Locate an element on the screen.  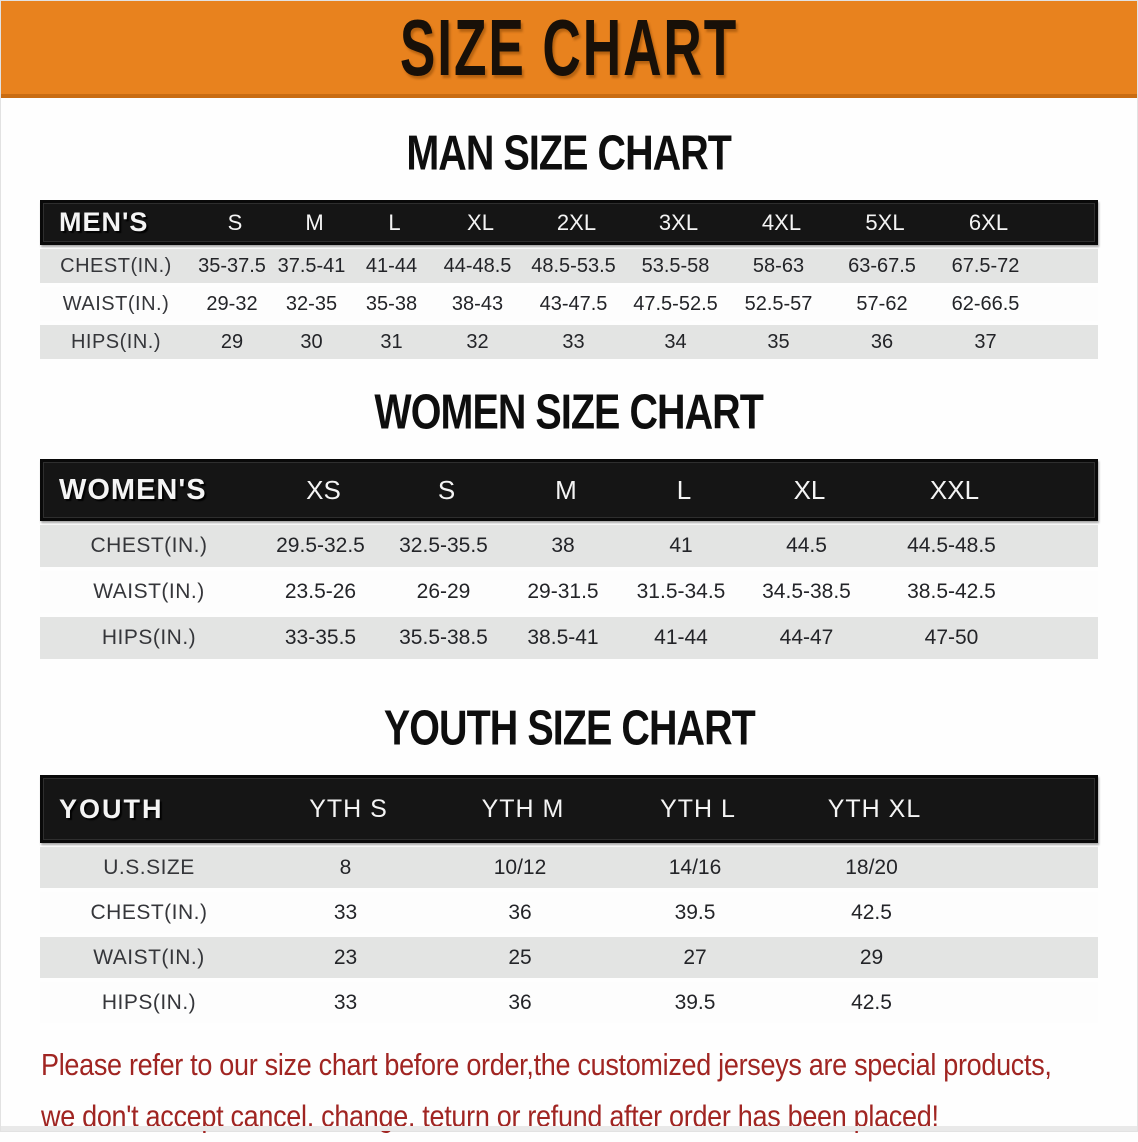
women-waist-in-value-3: 31.5-34.5 is located at coordinates (681, 591).